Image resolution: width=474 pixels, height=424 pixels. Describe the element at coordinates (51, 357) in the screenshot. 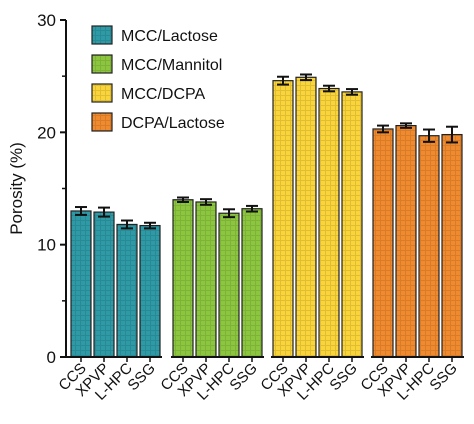

I see `y-tick-label: 0` at that location.